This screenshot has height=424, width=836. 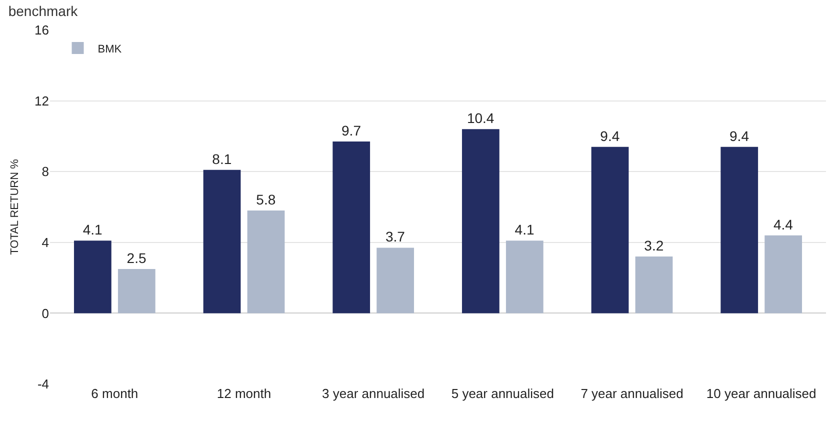 I want to click on x-tick-label: 7 year annualised, so click(x=632, y=393).